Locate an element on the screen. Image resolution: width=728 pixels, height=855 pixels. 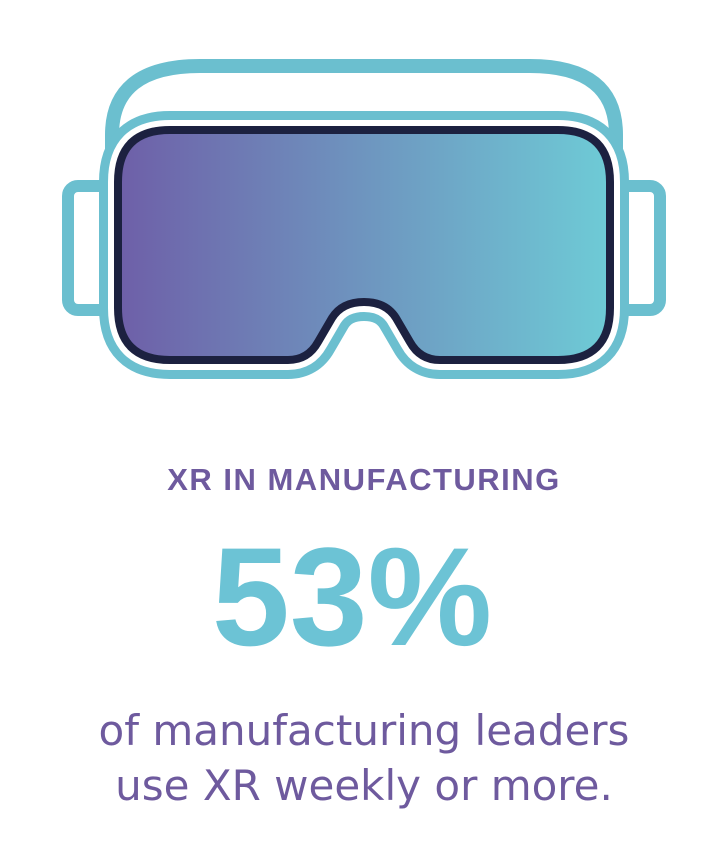
stat: 53% is located at coordinates (352, 596).